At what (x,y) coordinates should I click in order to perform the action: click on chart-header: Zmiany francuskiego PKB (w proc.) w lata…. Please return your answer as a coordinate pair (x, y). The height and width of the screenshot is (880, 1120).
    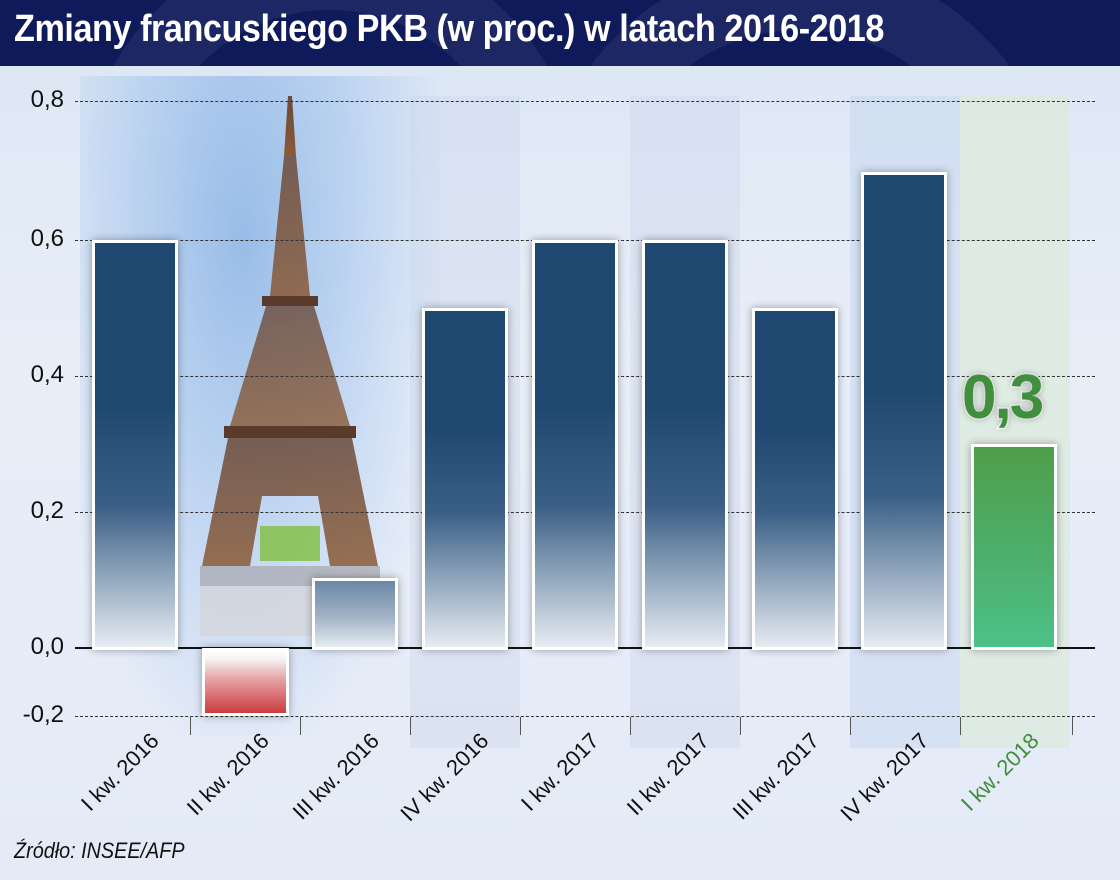
    Looking at the image, I should click on (560, 33).